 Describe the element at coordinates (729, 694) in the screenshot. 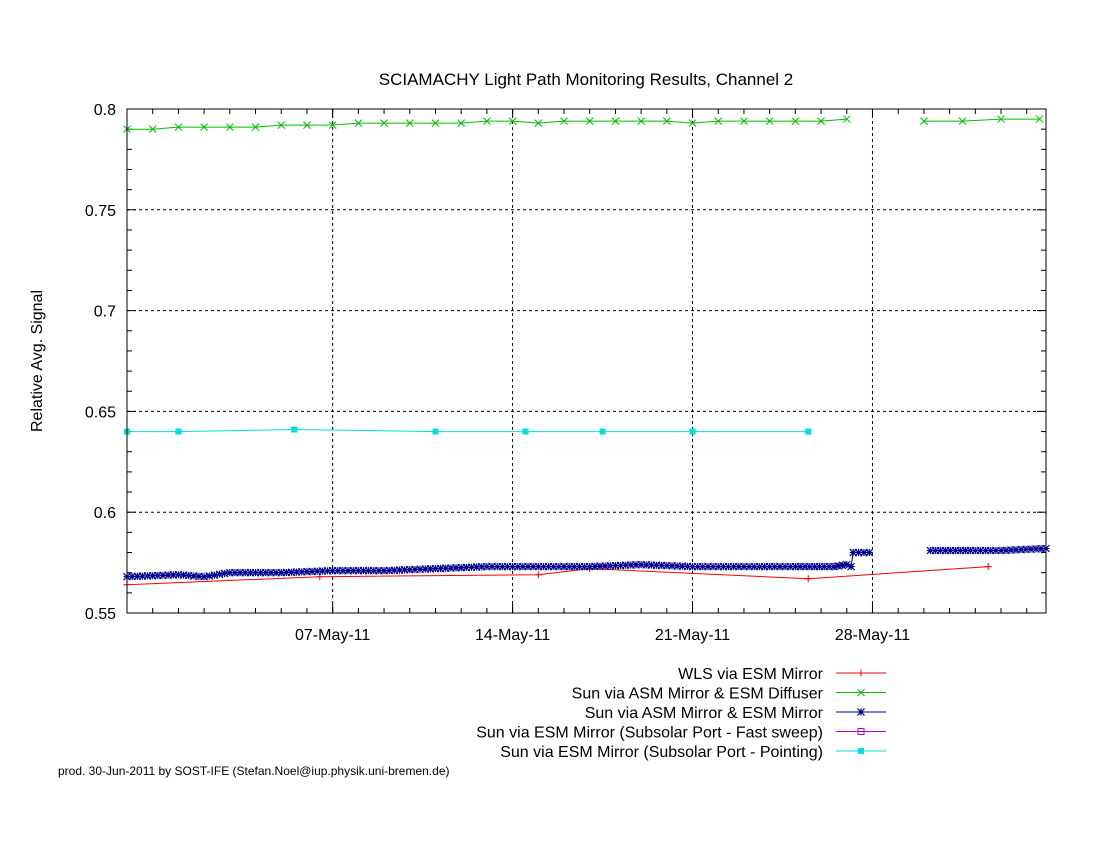

I see `legend-item: Sun via ASM Mirror & ESM Diffuser` at that location.